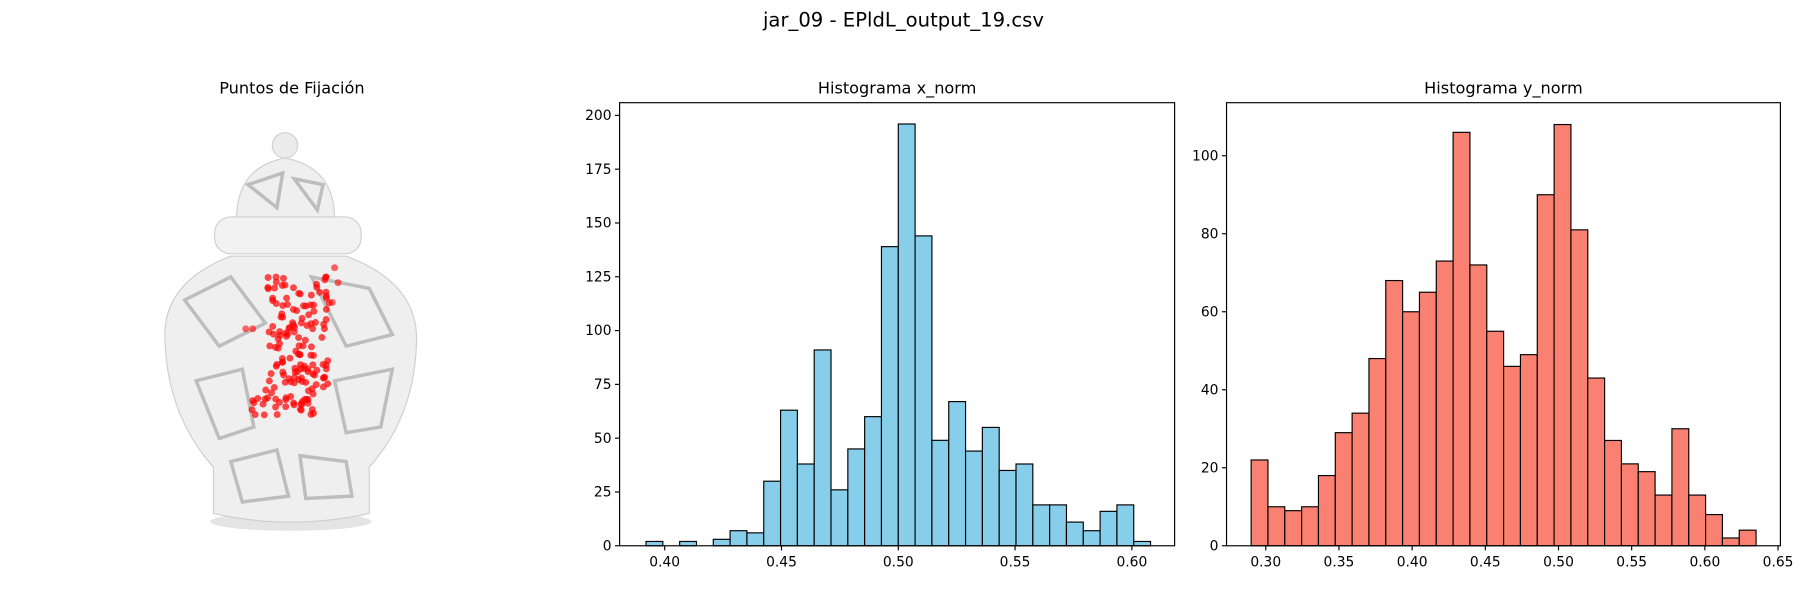 The width and height of the screenshot is (1800, 600). What do you see at coordinates (598, 224) in the screenshot?
I see `y-tick-label: 150` at bounding box center [598, 224].